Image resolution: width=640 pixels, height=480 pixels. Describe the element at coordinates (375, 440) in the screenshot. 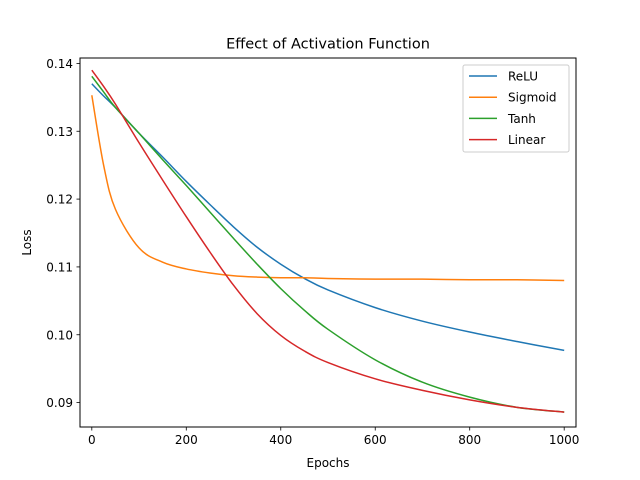

I see `x-tick-label: 600` at that location.